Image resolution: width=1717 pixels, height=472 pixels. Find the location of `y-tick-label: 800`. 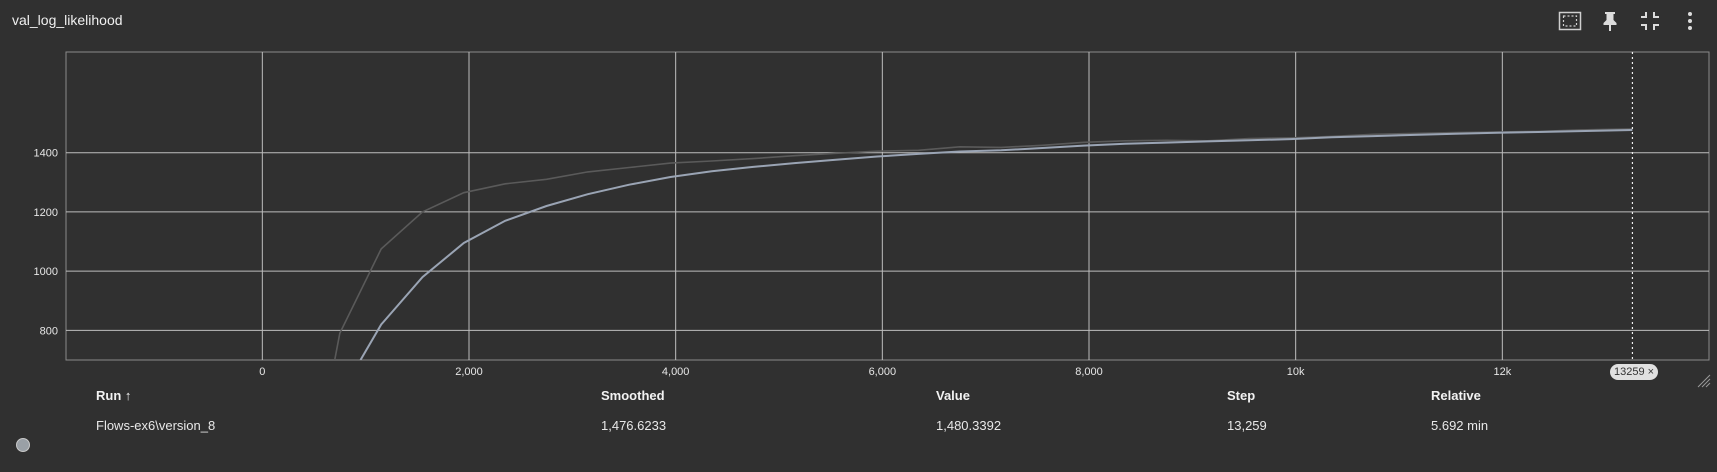

y-tick-label: 800 is located at coordinates (49, 331).